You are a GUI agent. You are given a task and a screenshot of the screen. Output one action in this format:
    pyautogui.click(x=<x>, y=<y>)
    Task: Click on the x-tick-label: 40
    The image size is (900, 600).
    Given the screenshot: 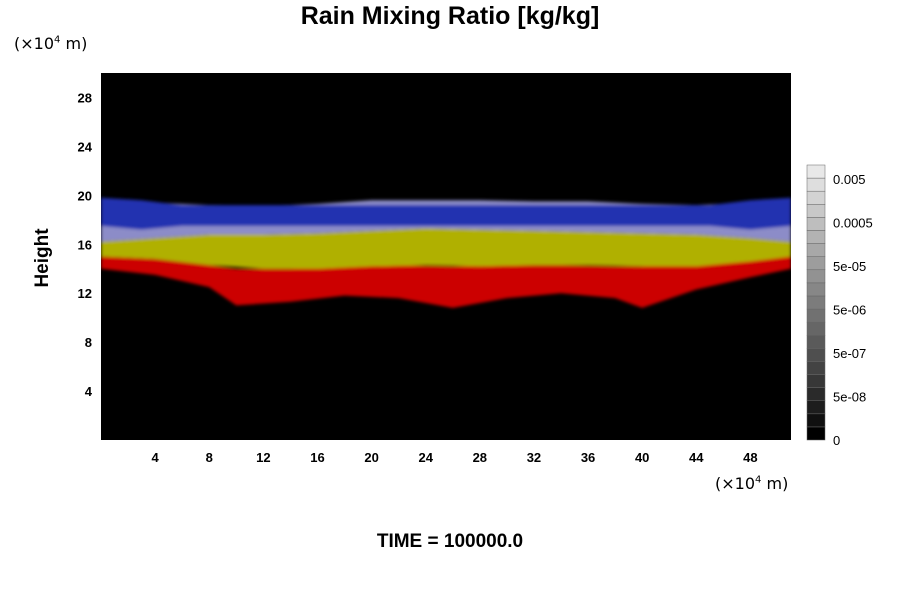 What is the action you would take?
    pyautogui.click(x=642, y=457)
    